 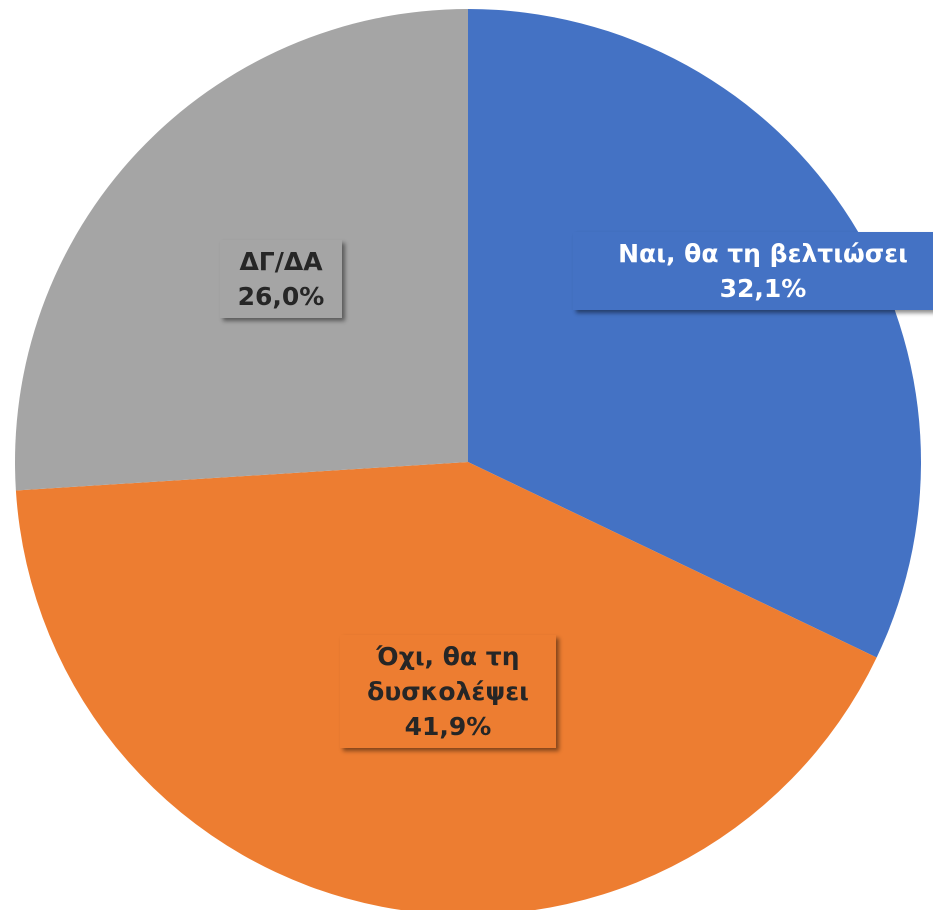 What do you see at coordinates (448, 674) in the screenshot?
I see `category-label: Όχι, θα τη δυσκολέψει` at bounding box center [448, 674].